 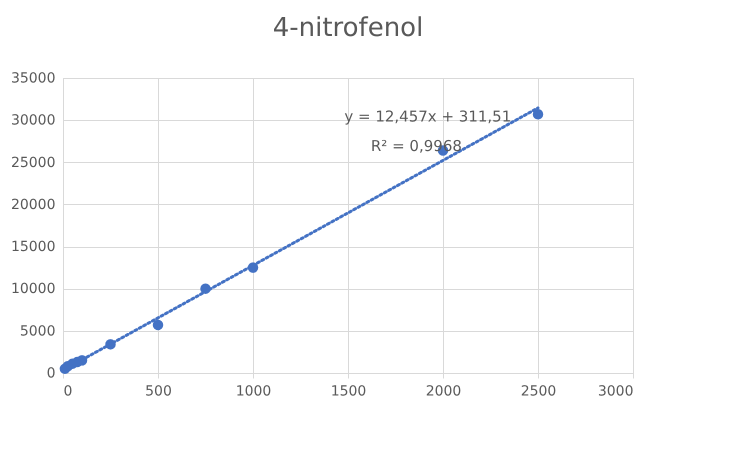 What do you see at coordinates (416, 145) in the screenshot?
I see `annotation: R² = 0,9968` at bounding box center [416, 145].